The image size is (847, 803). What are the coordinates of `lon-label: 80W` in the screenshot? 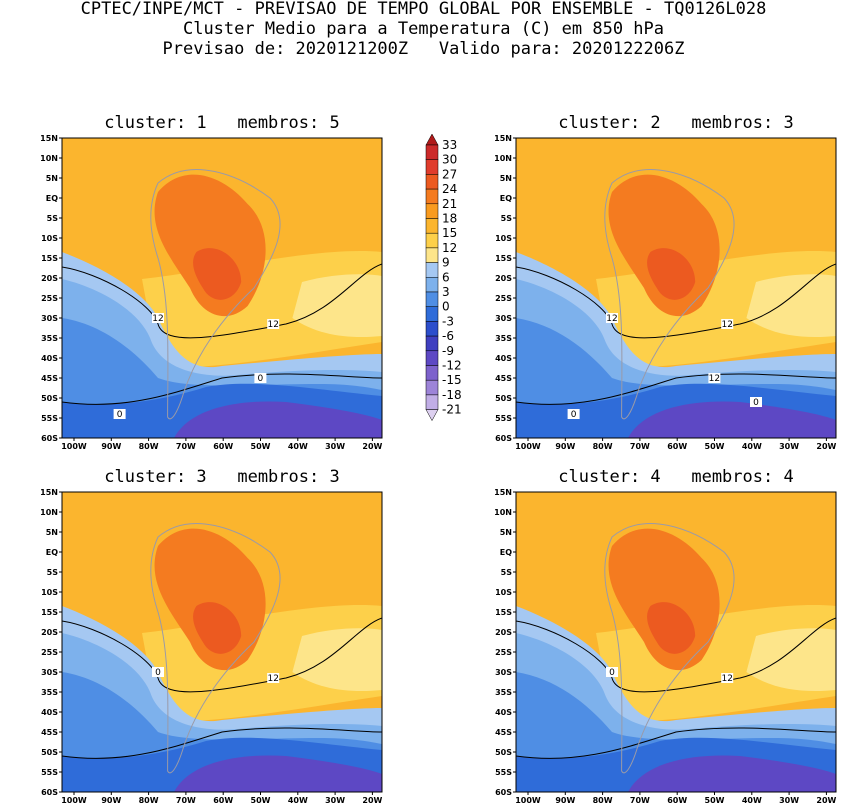 It's located at (603, 799).